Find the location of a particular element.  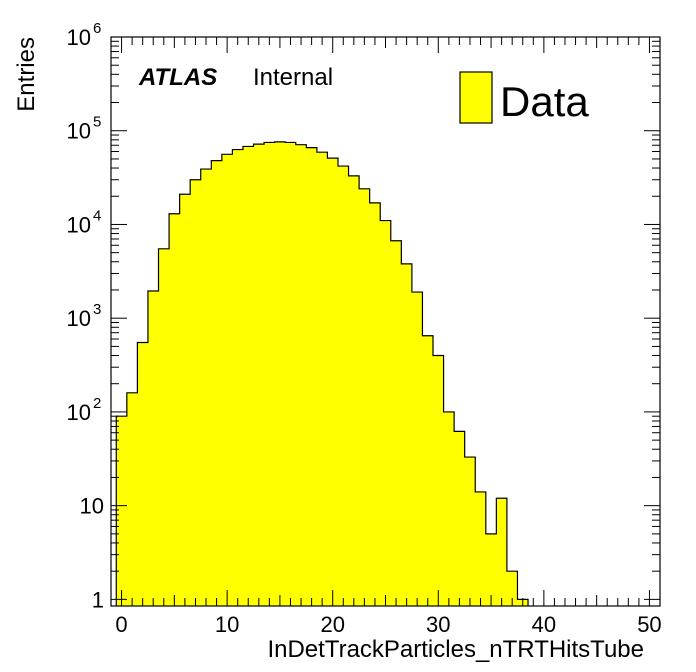

y-tick-exponent: 5 is located at coordinates (97, 122).